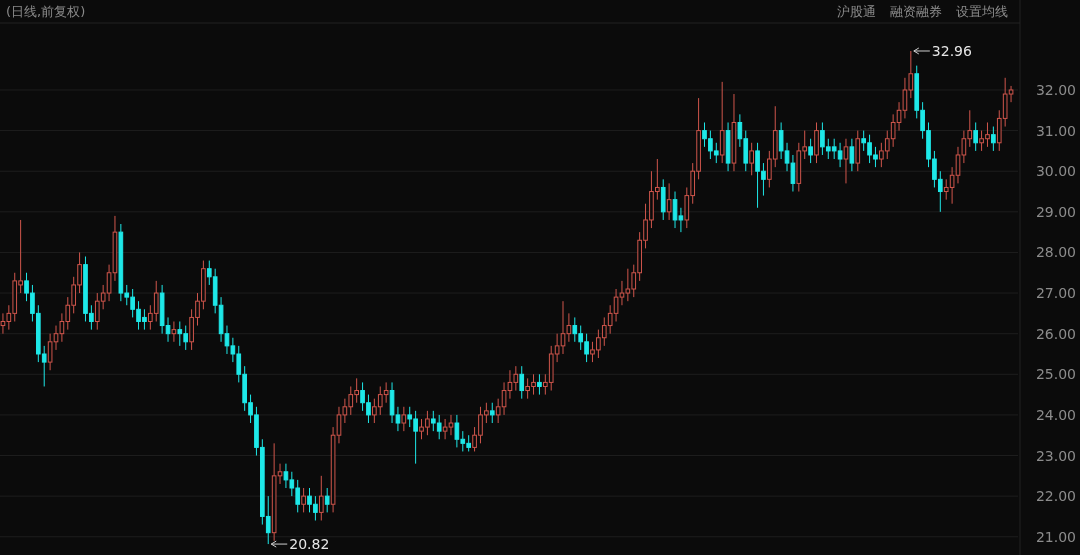 The image size is (1080, 555). Describe the element at coordinates (1055, 89) in the screenshot. I see `y-tick-label: 32.00` at that location.